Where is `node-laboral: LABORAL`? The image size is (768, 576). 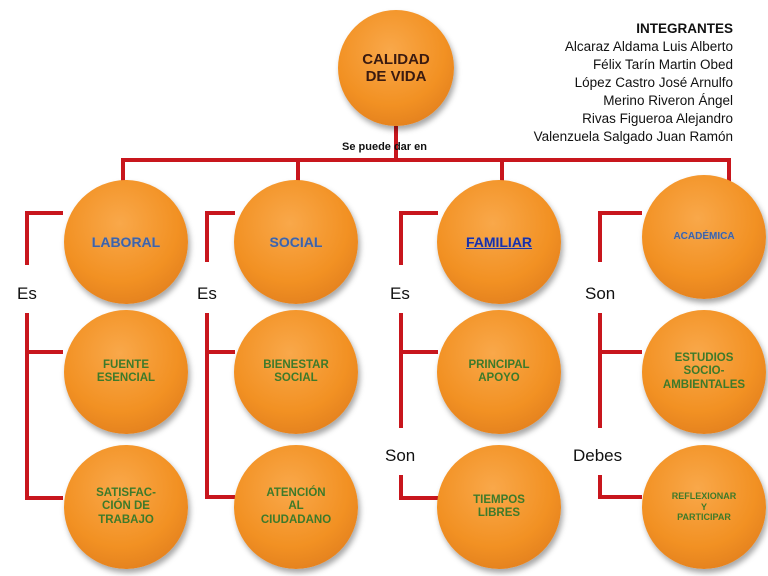
node-laboral: LABORAL is located at coordinates (126, 242).